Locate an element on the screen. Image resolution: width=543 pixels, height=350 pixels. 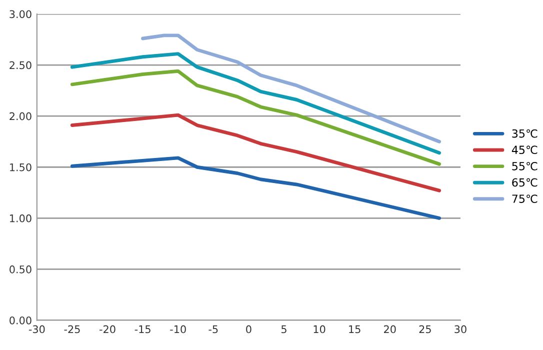
x-tick-label: -30 is located at coordinates (36, 329).